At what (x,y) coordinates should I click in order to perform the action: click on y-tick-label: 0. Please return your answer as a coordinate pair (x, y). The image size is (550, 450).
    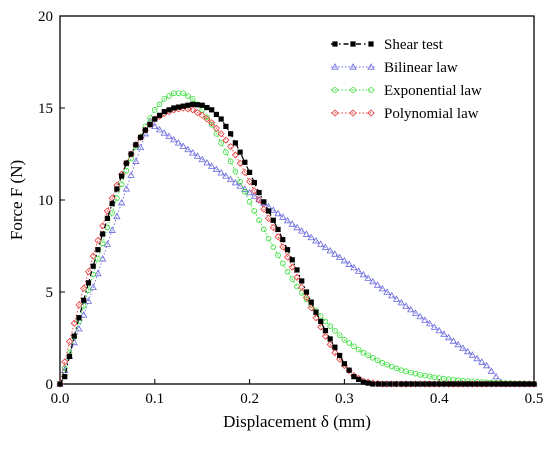
    Looking at the image, I should click on (50, 385).